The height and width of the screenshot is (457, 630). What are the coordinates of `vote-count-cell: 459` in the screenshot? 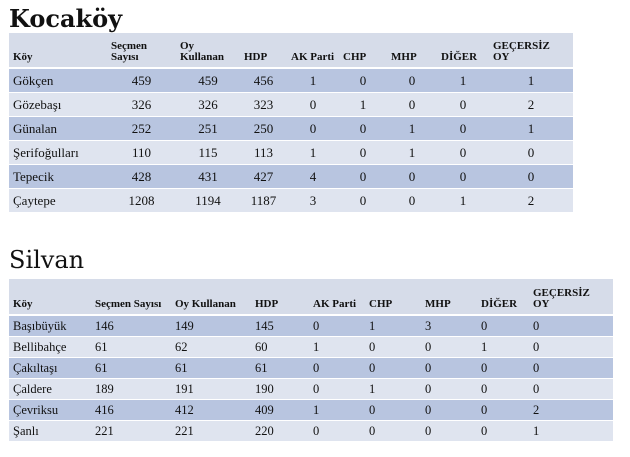 It's located at (208, 80).